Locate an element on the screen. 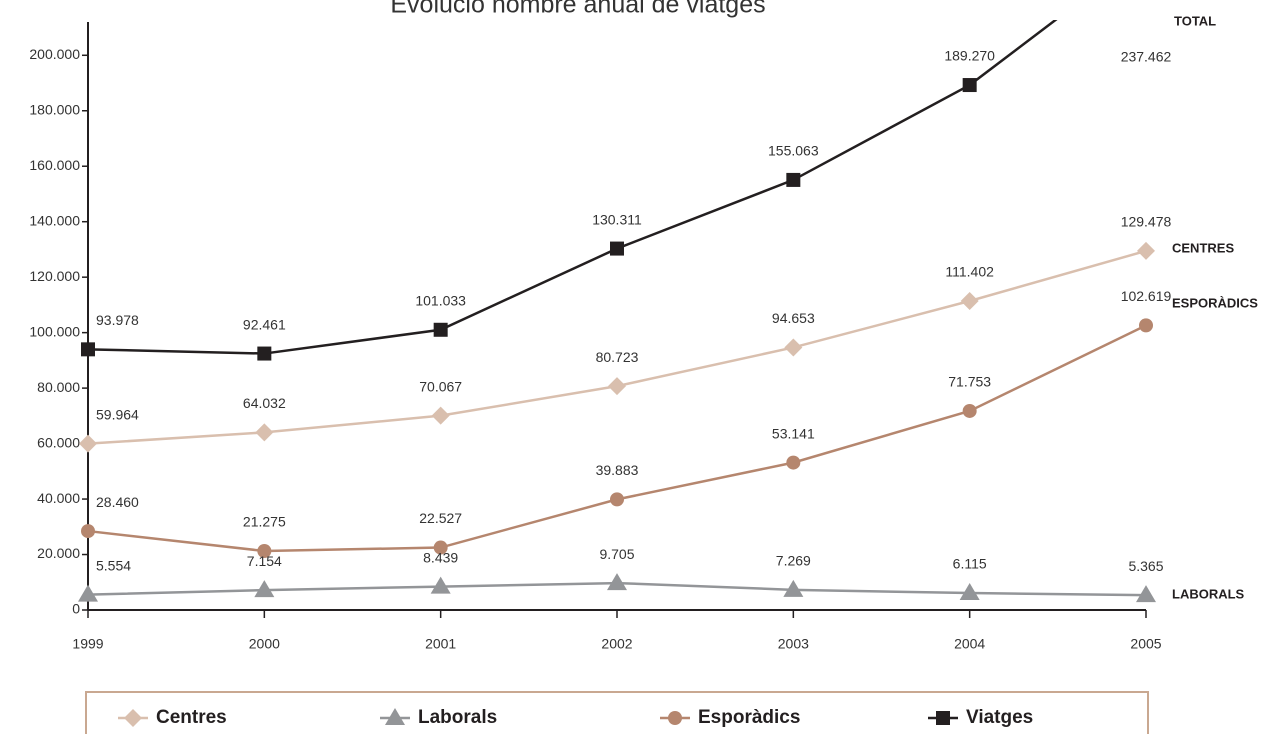 This screenshot has width=1286, height=734. data-label: 70.067 is located at coordinates (440, 386).